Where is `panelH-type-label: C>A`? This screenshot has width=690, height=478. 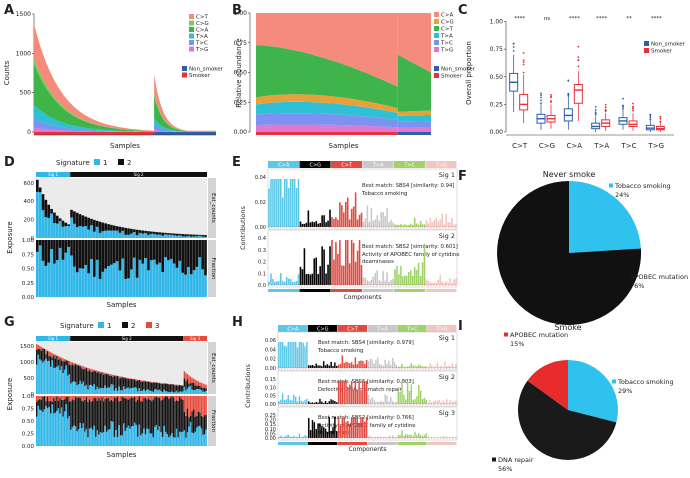 panelH-type-label: C>A is located at coordinates (293, 330).